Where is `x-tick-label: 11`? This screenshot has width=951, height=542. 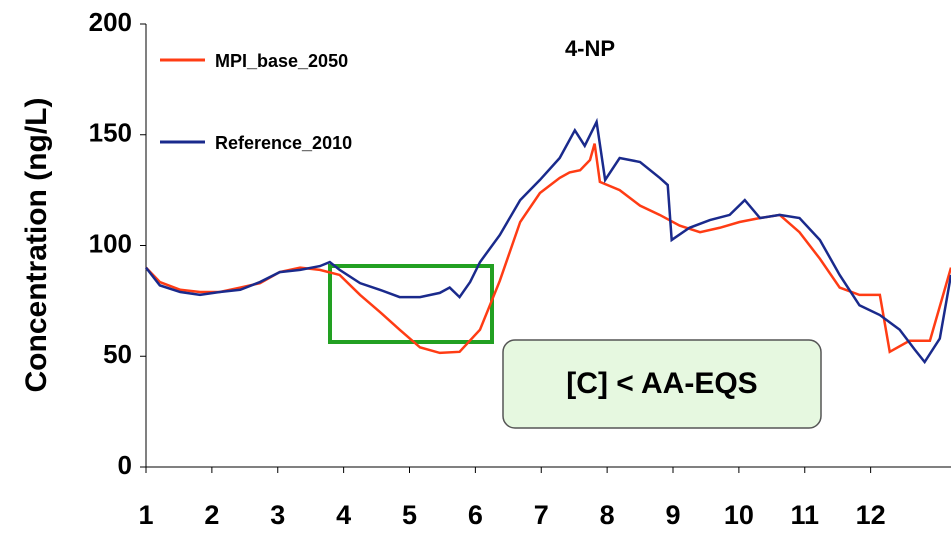 x-tick-label: 11 is located at coordinates (804, 515).